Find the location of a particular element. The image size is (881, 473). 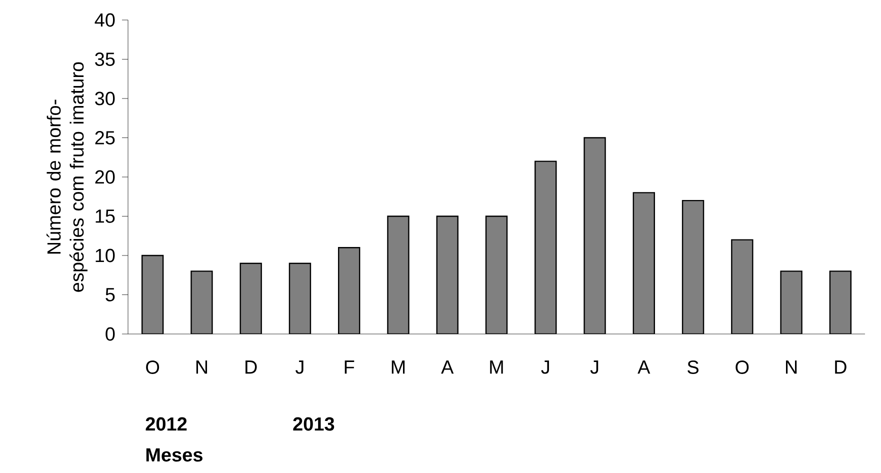

y-tick-label: 0 is located at coordinates (110, 334).